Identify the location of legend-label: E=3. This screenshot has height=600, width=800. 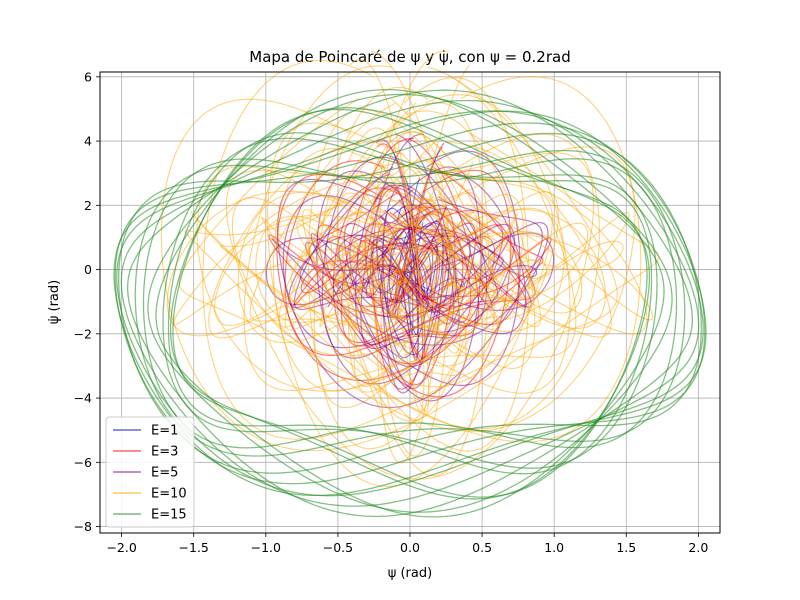
(164, 452).